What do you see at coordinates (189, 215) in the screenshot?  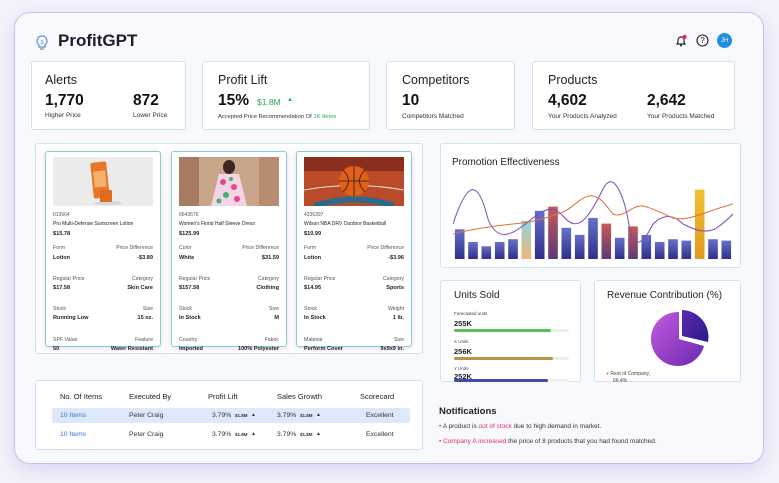 I see `product-sku: 6643676` at bounding box center [189, 215].